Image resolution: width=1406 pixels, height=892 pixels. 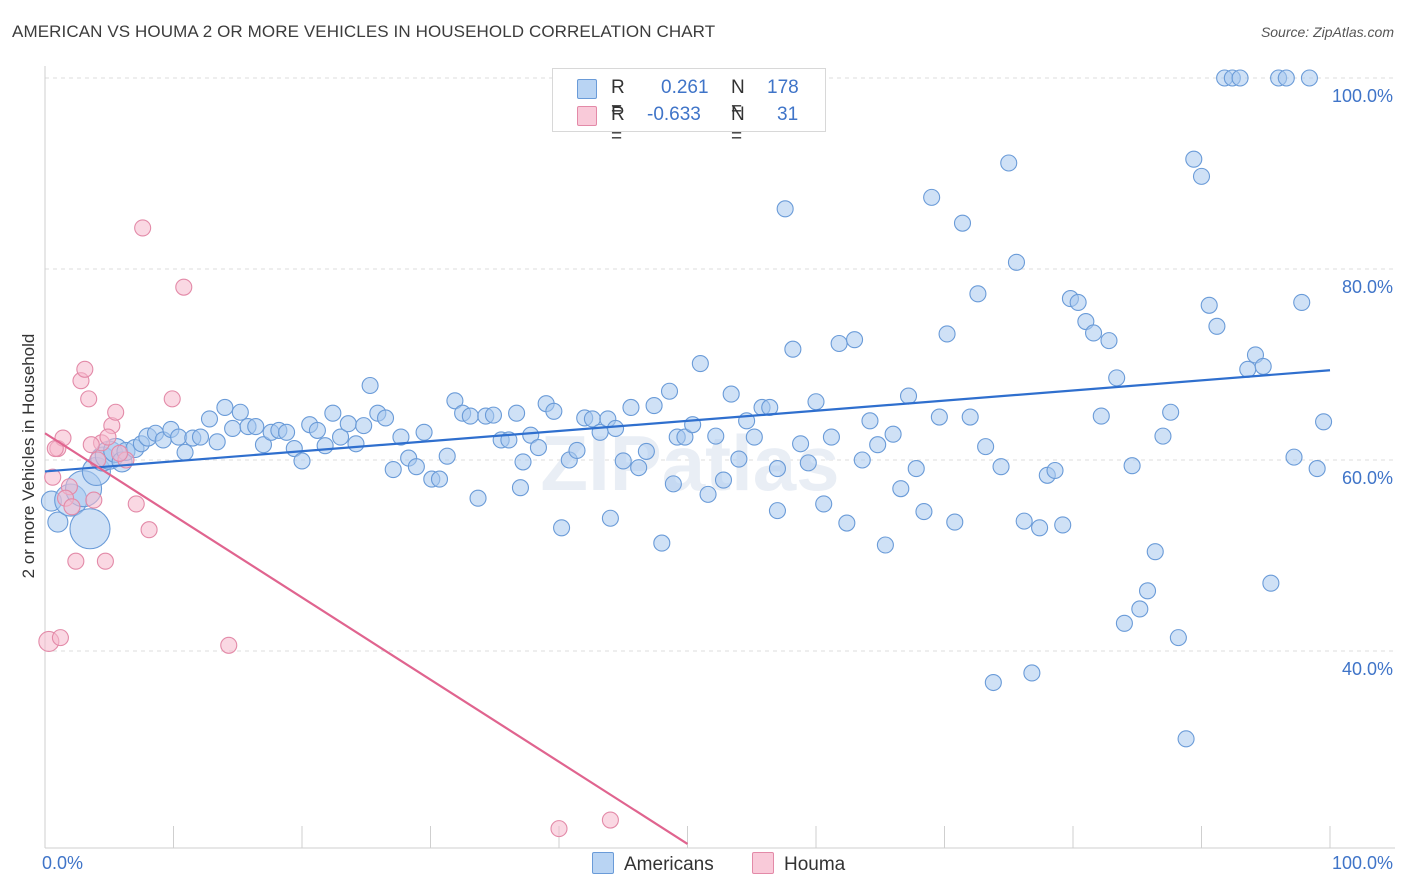 What do you see at coordinates (788, 114) in the screenshot?
I see `legend-n-value: 31` at bounding box center [788, 114].